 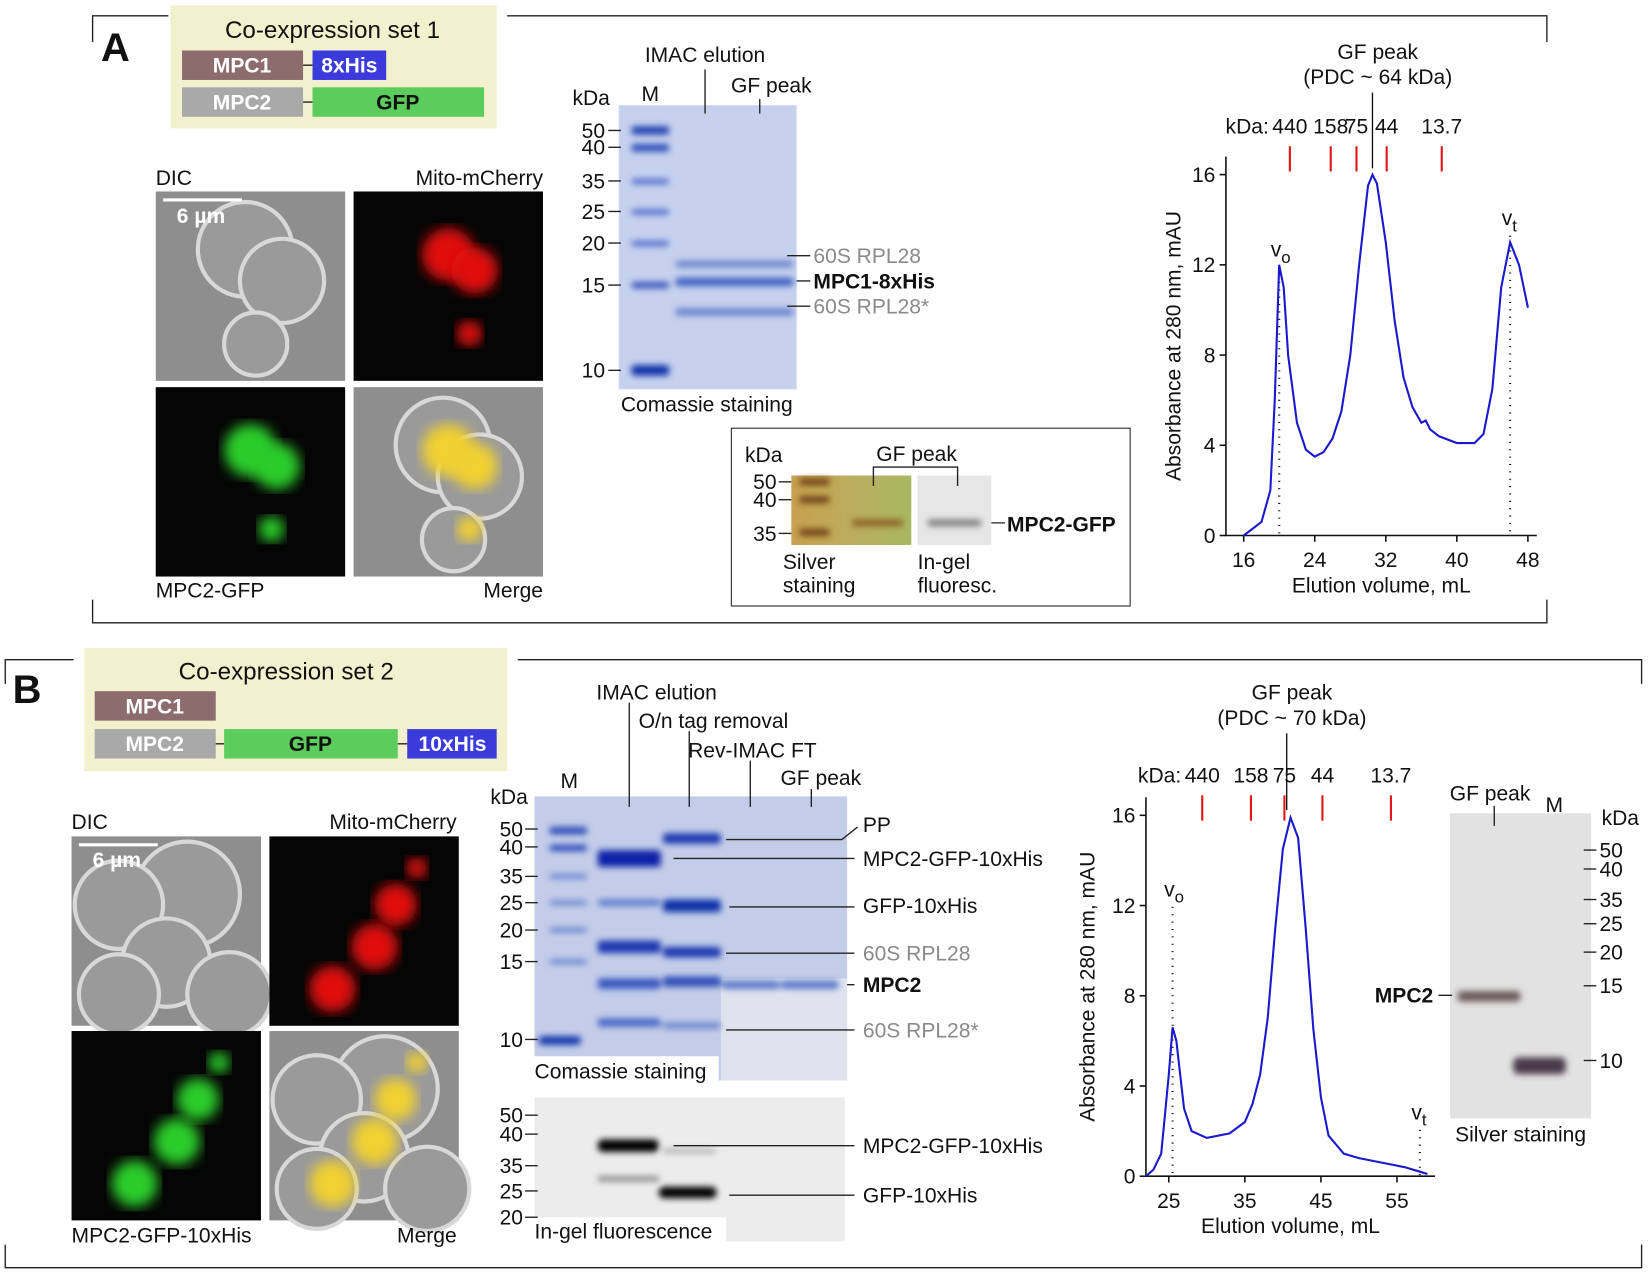 I want to click on tag-box, so click(x=349, y=65).